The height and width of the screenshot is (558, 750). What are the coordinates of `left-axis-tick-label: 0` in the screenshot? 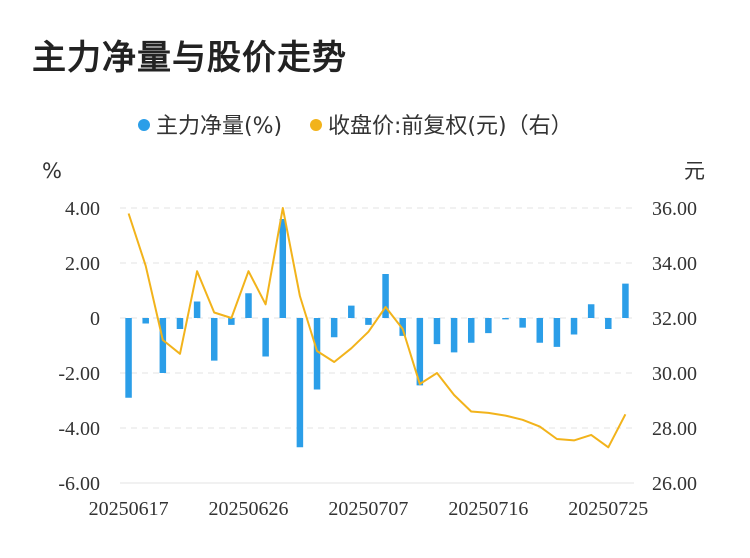 It's located at (95, 319).